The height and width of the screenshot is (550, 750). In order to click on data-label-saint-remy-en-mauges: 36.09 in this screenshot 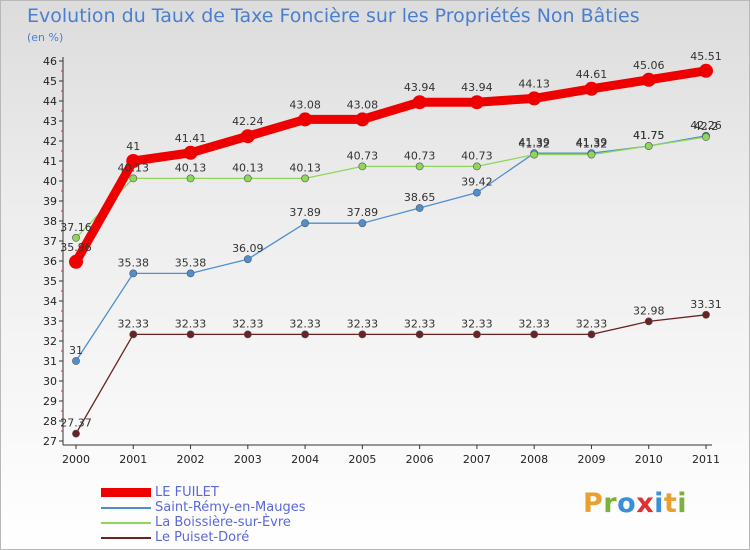, I will do `click(248, 248)`.